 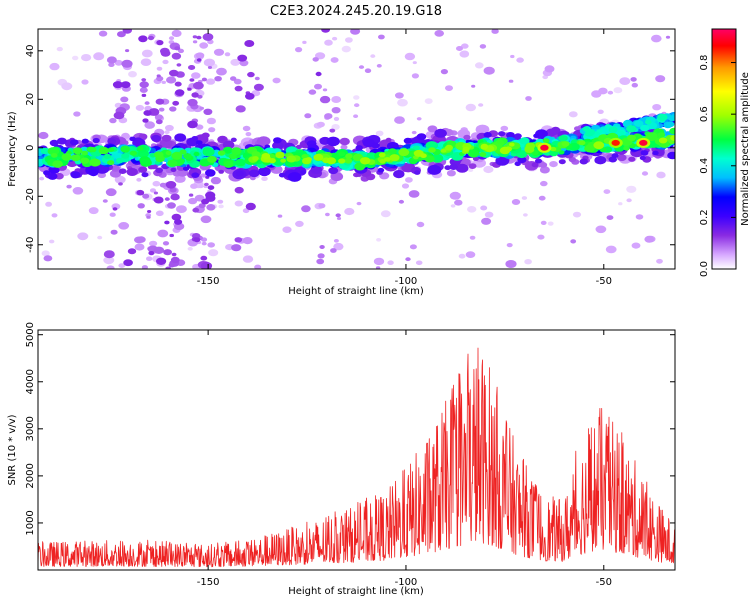 I want to click on y-tick-label: 4000, so click(x=30, y=381).